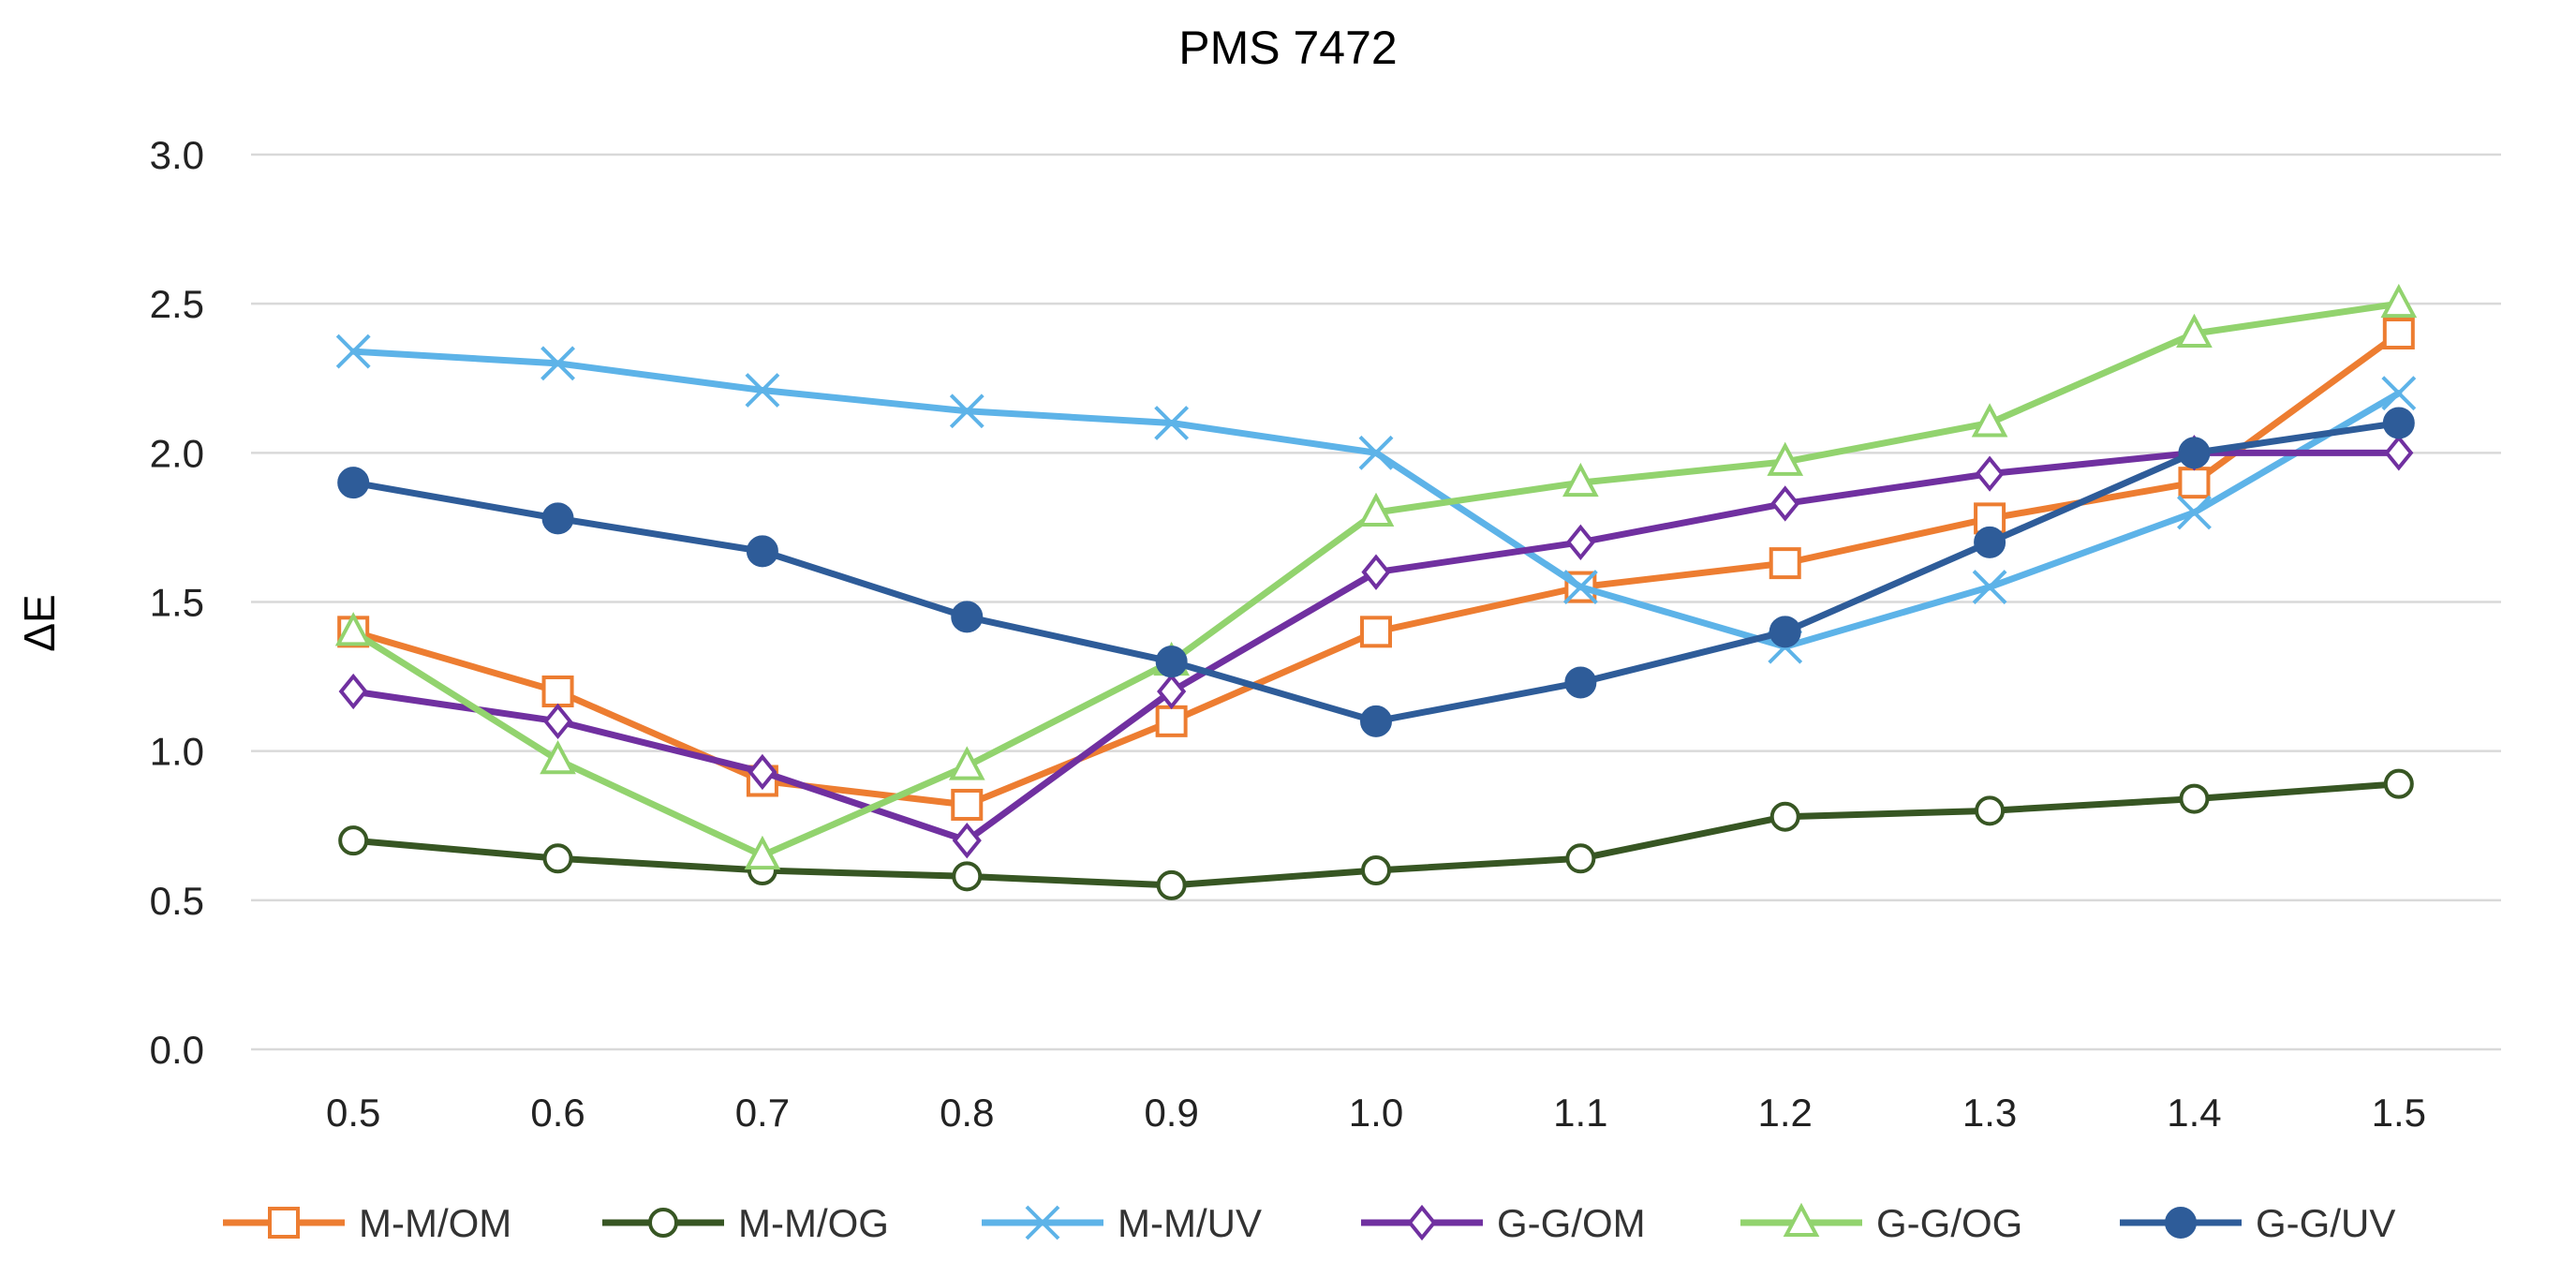 Image resolution: width=2576 pixels, height=1277 pixels. I want to click on legend-label: G-G/OM, so click(1572, 1223).